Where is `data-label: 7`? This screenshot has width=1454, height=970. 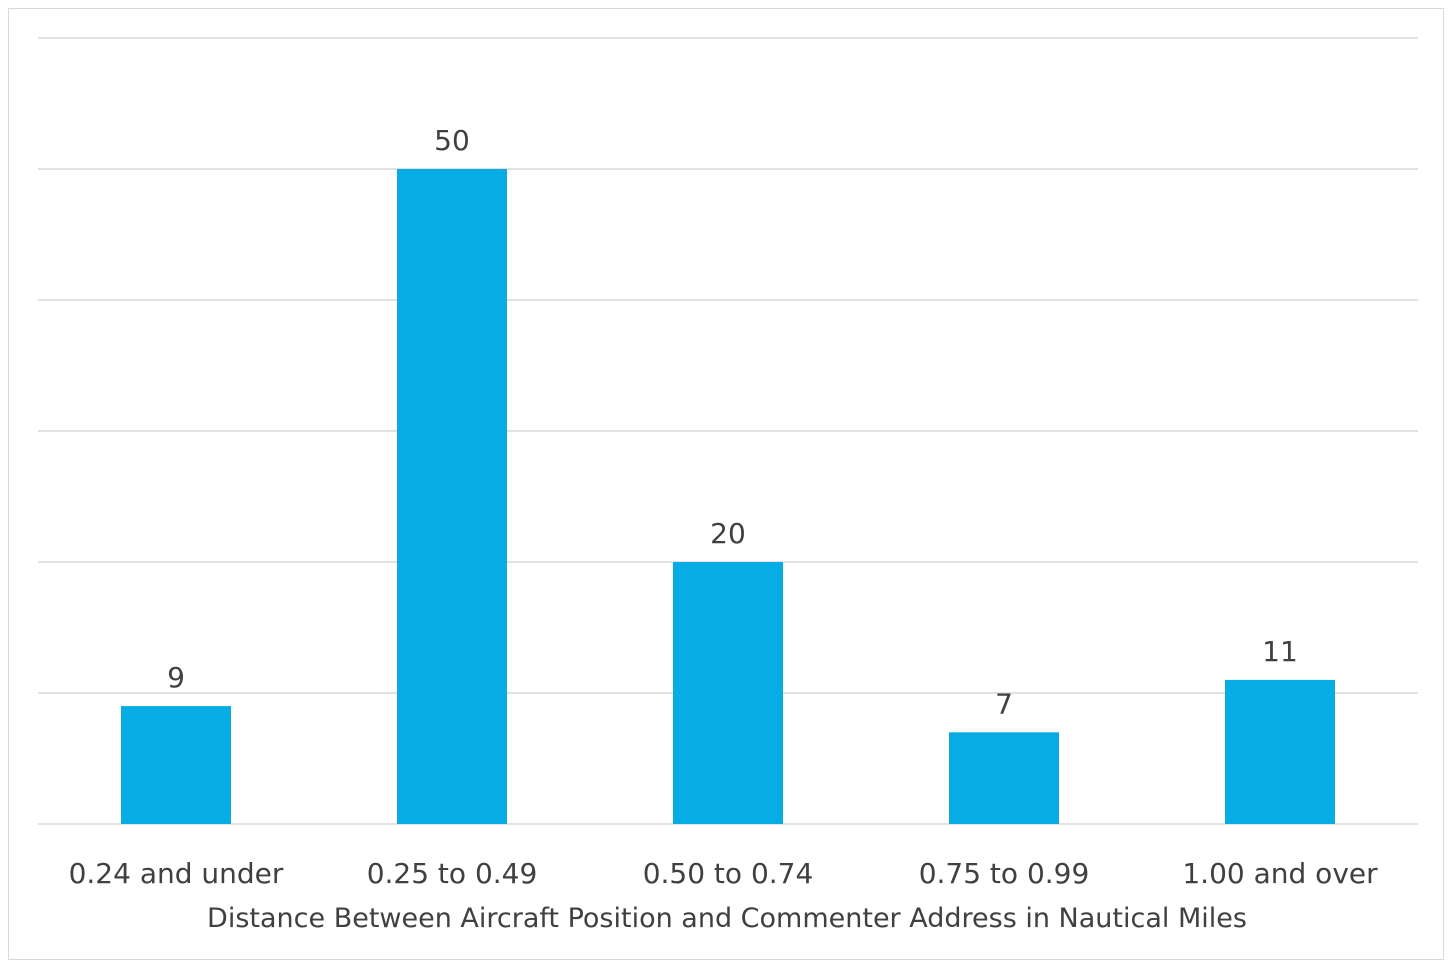
data-label: 7 is located at coordinates (1004, 703).